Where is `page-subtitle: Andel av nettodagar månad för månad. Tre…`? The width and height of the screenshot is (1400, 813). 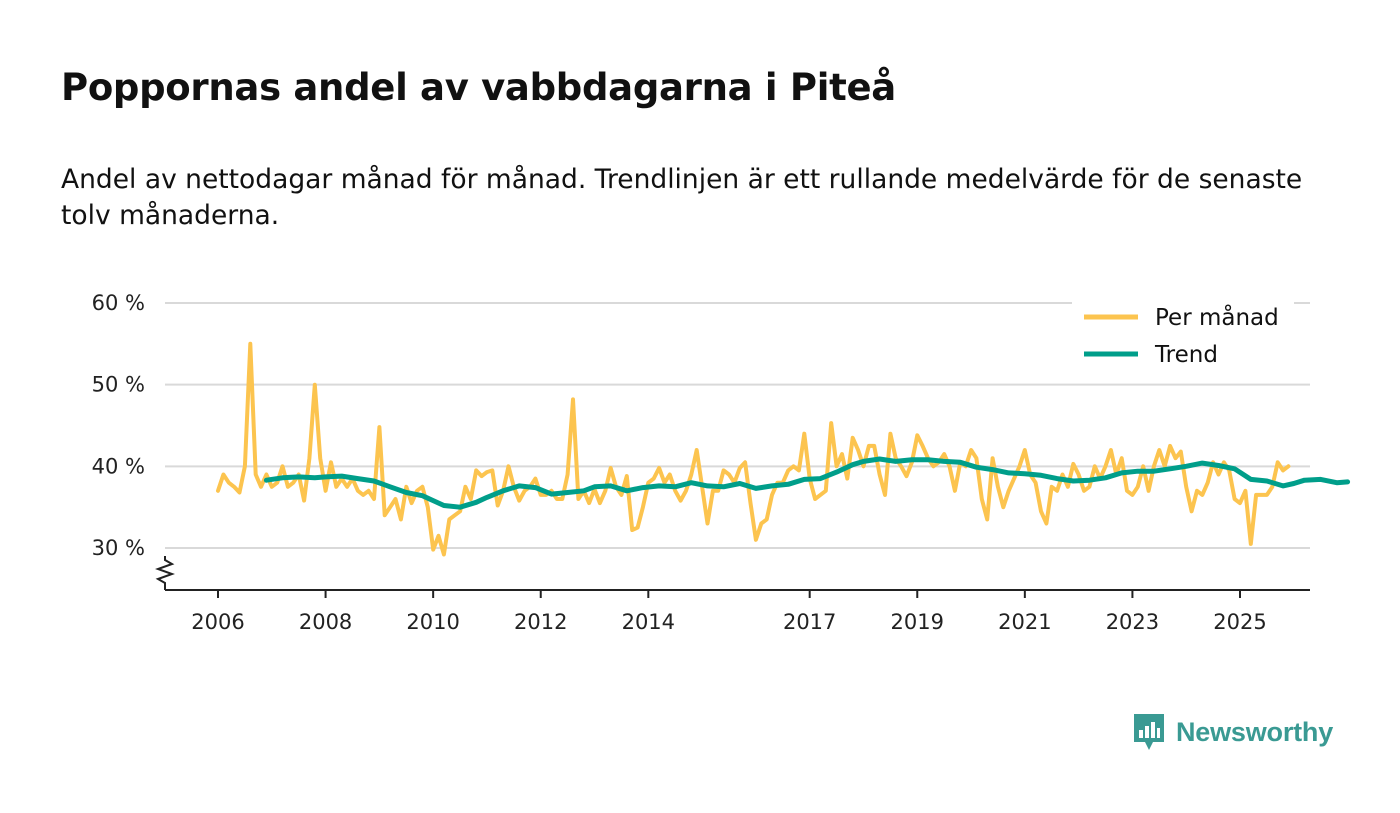 page-subtitle: Andel av nettodagar månad för månad. Tre… is located at coordinates (682, 197).